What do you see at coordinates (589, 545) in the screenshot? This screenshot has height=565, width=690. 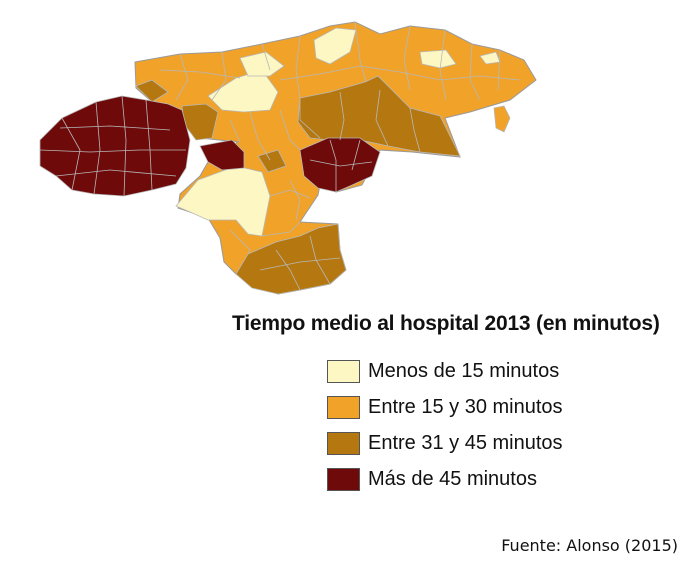 I see `source-note: Fuente: Alonso (2015)` at bounding box center [589, 545].